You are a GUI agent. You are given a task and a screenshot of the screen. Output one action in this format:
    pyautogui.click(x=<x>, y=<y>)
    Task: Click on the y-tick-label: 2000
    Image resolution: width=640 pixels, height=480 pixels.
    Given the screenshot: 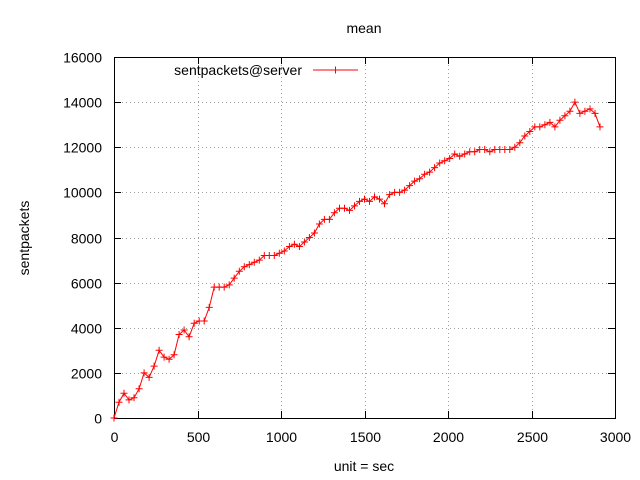 What is the action you would take?
    pyautogui.click(x=86, y=374)
    